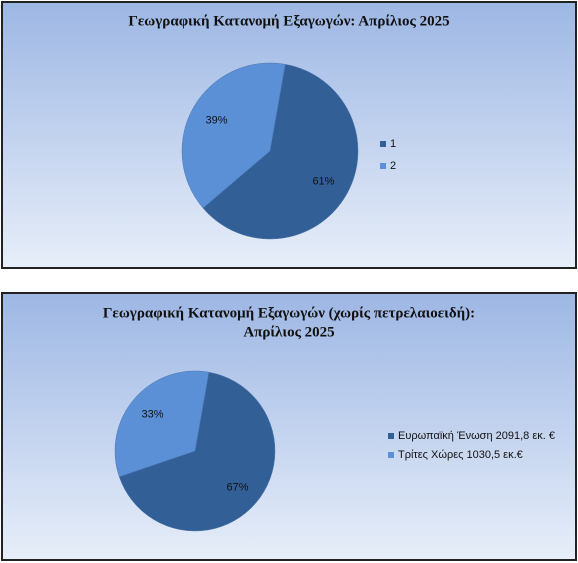  Describe the element at coordinates (476, 436) in the screenshot. I see `legend-label: Ευρωπαϊκή Ένωση 2091,8 εκ. €` at that location.